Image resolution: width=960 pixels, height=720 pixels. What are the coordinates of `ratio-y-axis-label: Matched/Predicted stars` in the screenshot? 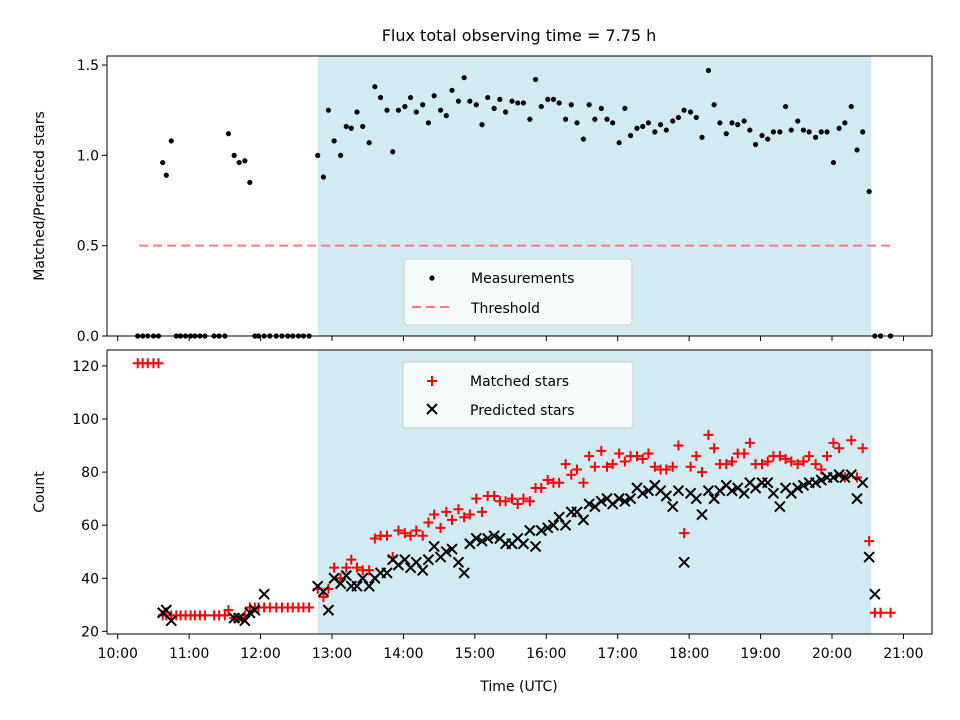 It's located at (40, 196).